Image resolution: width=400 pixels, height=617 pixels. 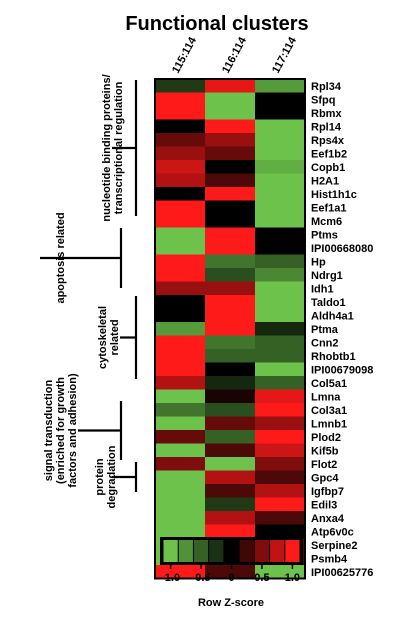 I want to click on row-label: Hist1h1c, so click(x=334, y=195).